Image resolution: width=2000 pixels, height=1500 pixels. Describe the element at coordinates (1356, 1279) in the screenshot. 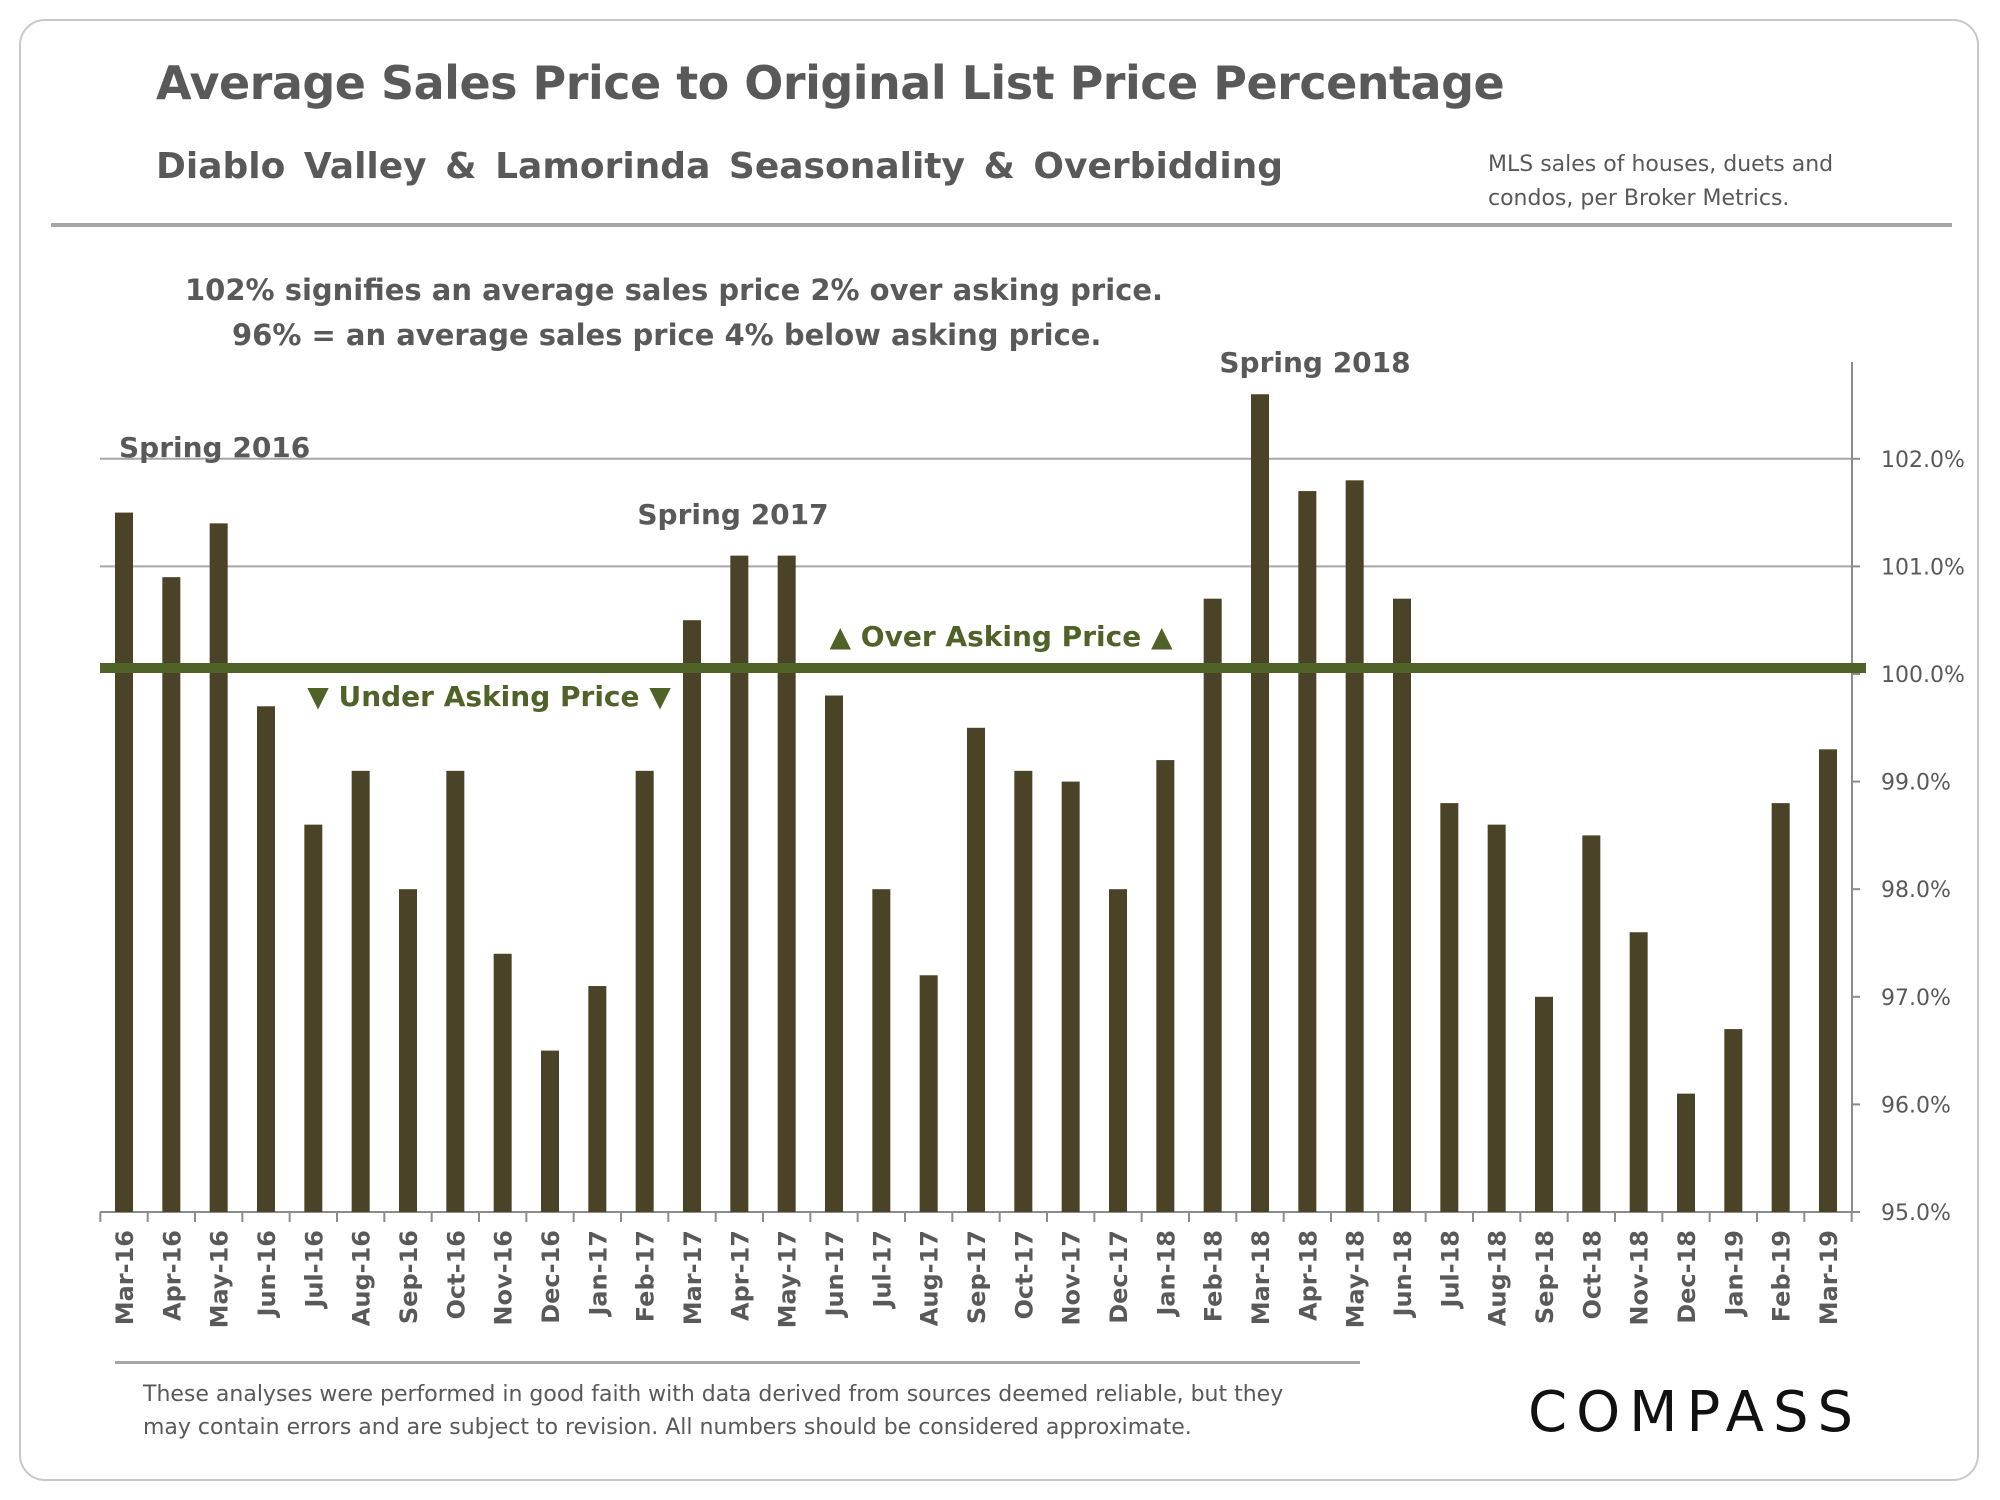

I see `x-tick-label: May-18` at that location.